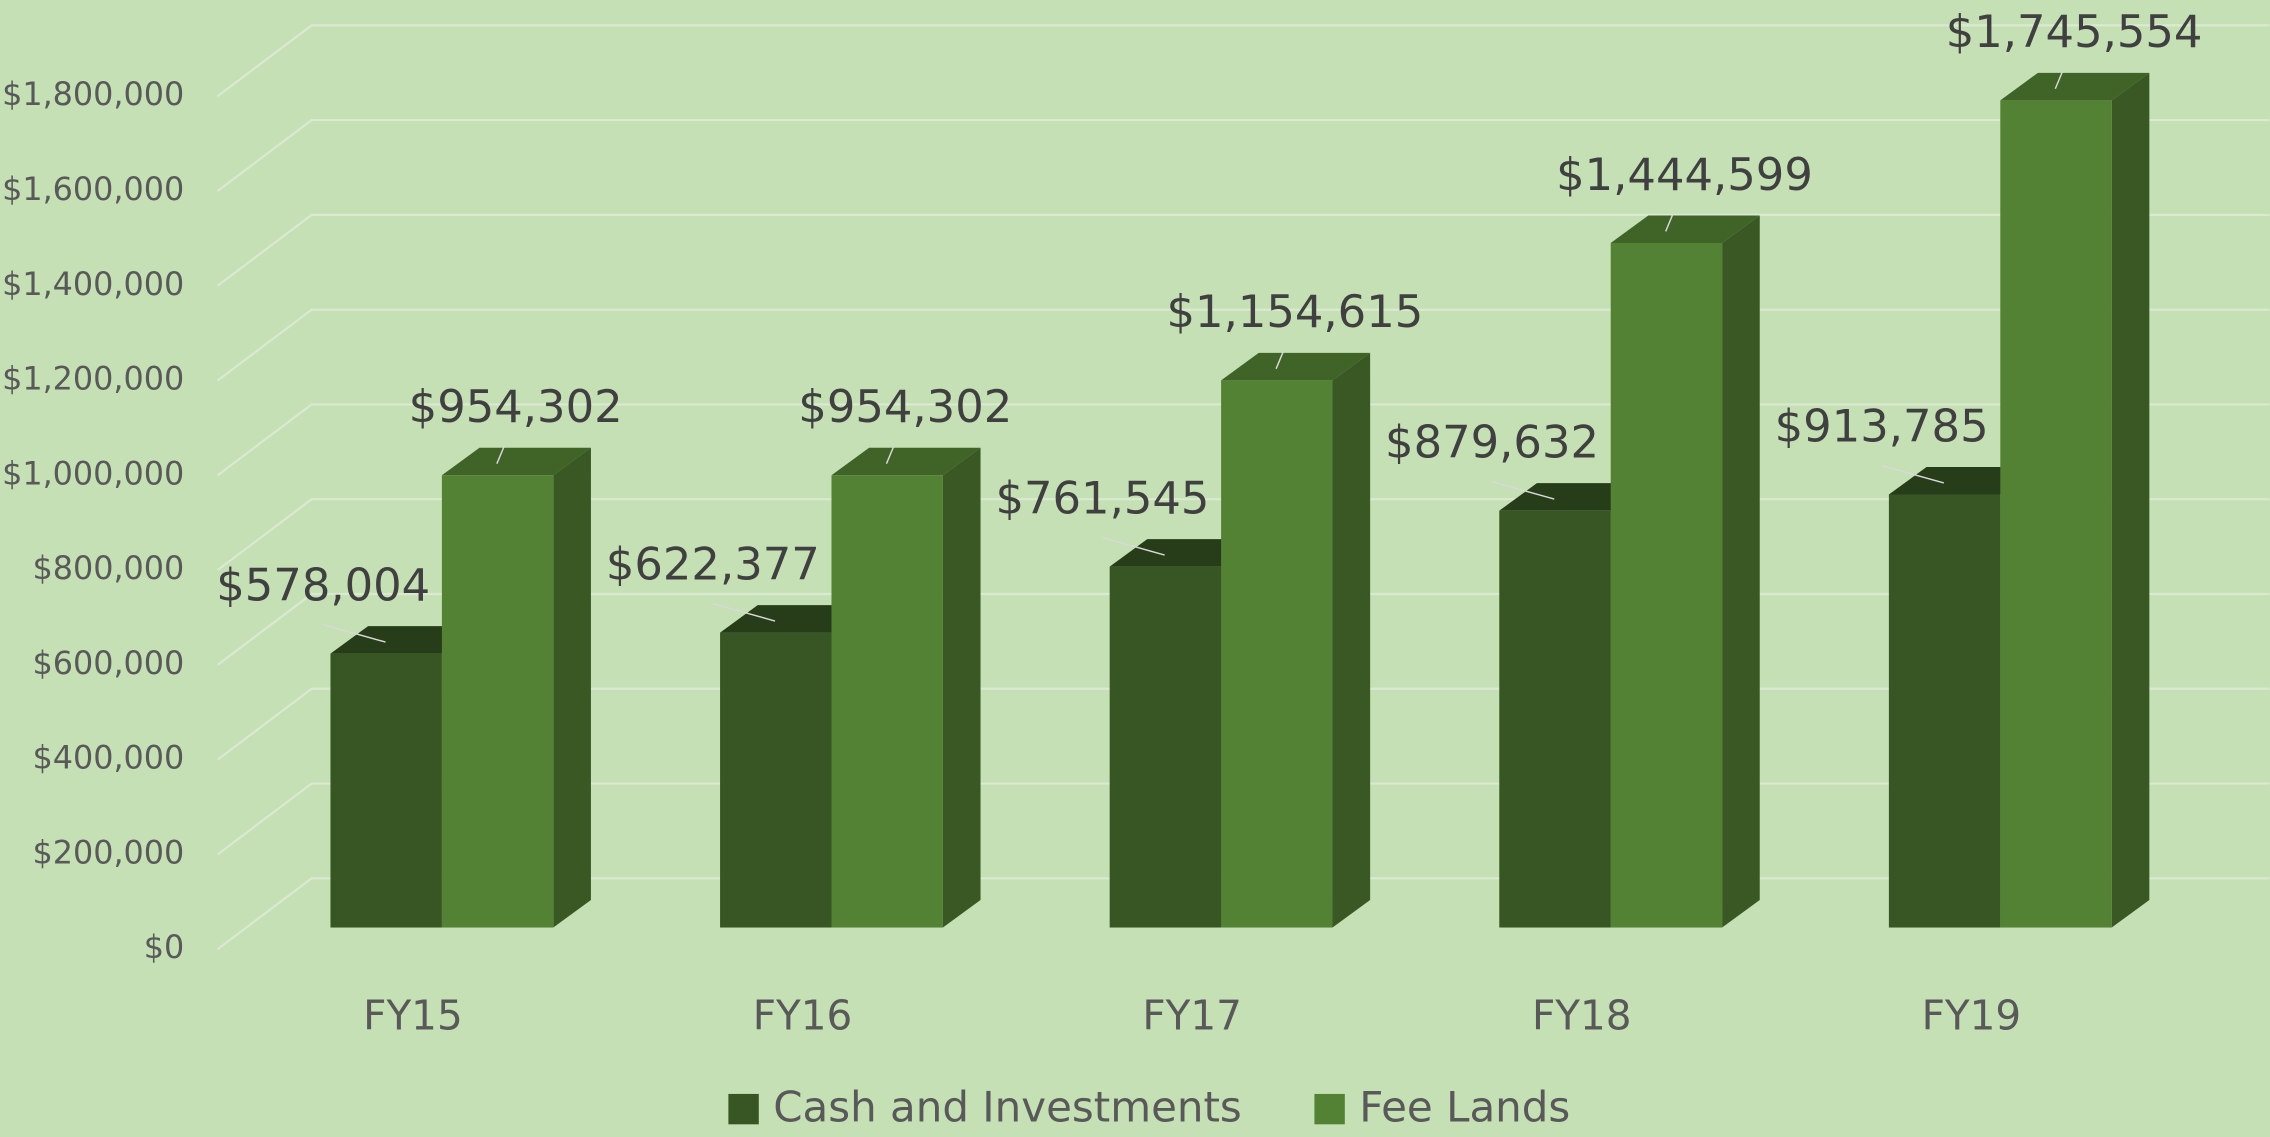  Describe the element at coordinates (413, 1016) in the screenshot. I see `x-tick-label: FY15` at that location.